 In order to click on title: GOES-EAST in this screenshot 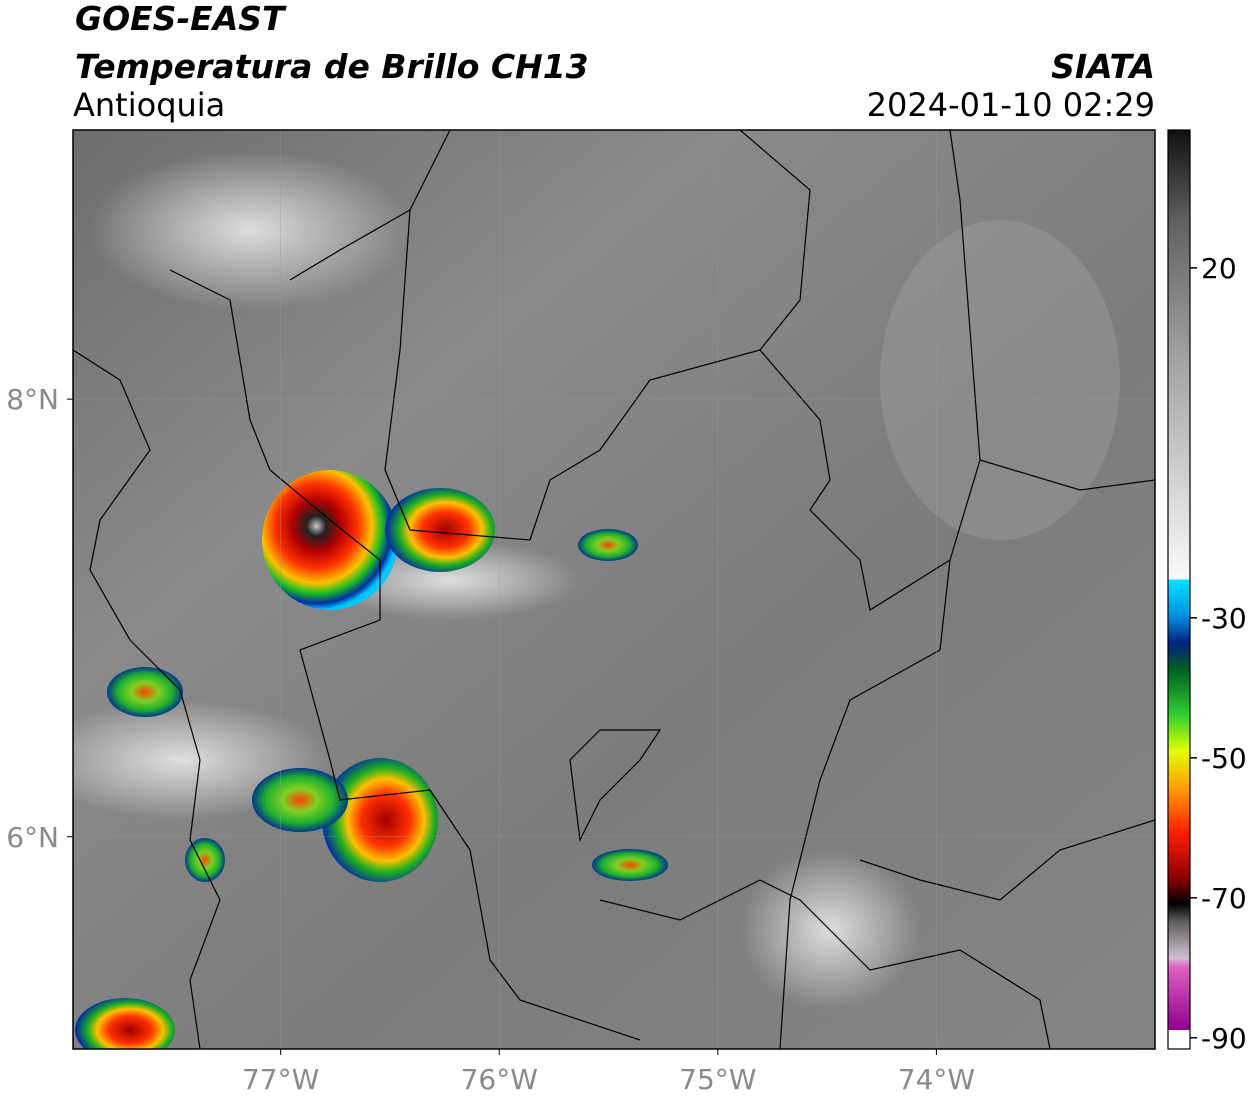, I will do `click(181, 19)`.